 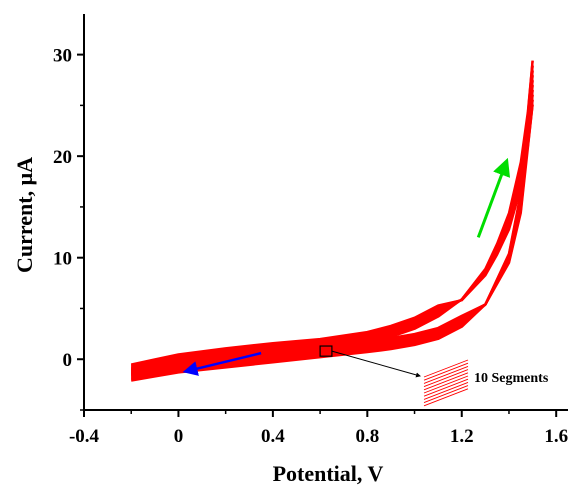 What do you see at coordinates (62, 157) in the screenshot?
I see `y-tick-label: 20` at bounding box center [62, 157].